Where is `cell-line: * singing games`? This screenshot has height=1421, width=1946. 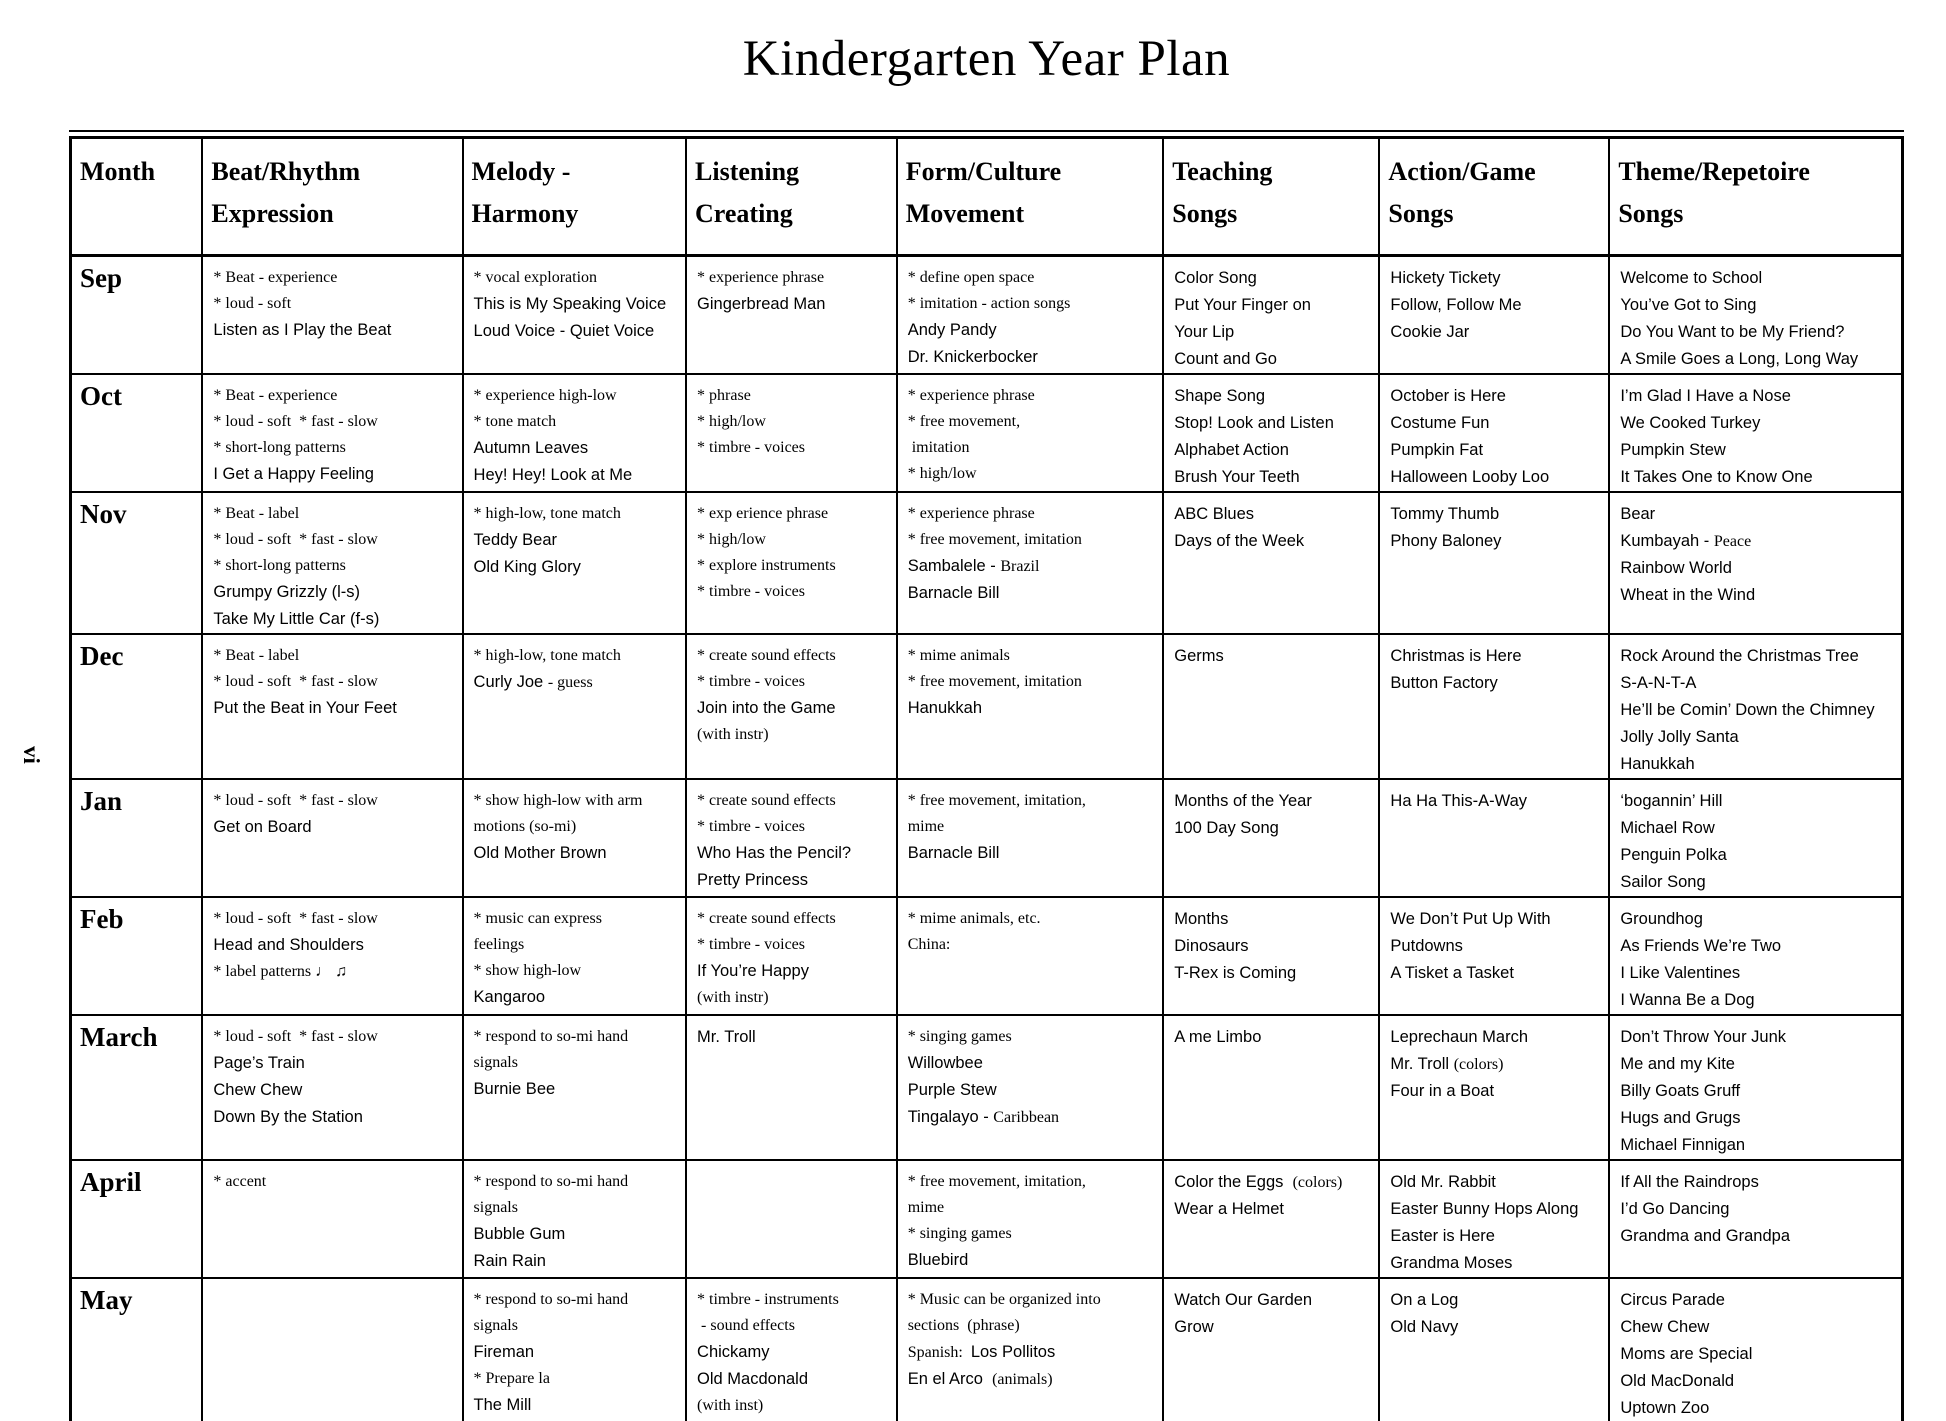
cell-line: * singing games is located at coordinates (1032, 1037).